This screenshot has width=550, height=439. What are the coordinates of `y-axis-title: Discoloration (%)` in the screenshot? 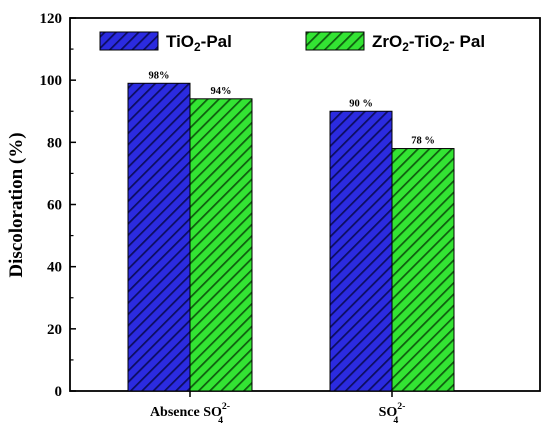 It's located at (16, 204).